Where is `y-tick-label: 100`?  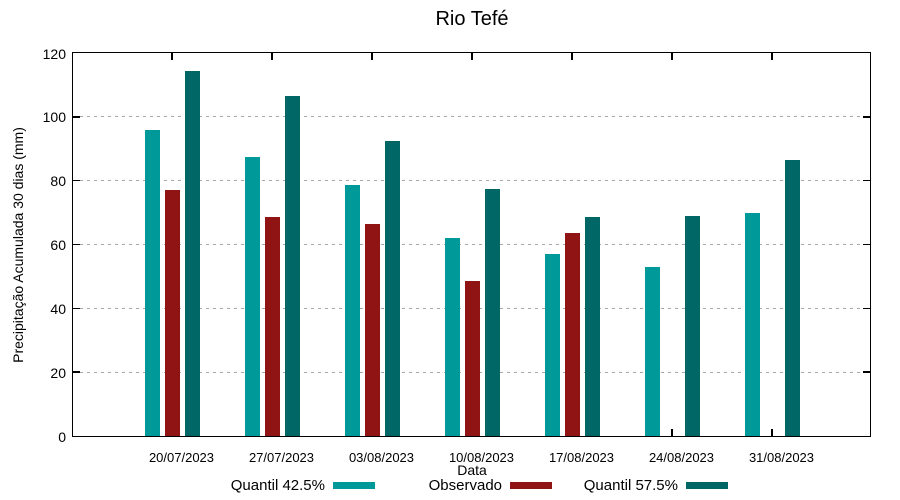 y-tick-label: 100 is located at coordinates (54, 117).